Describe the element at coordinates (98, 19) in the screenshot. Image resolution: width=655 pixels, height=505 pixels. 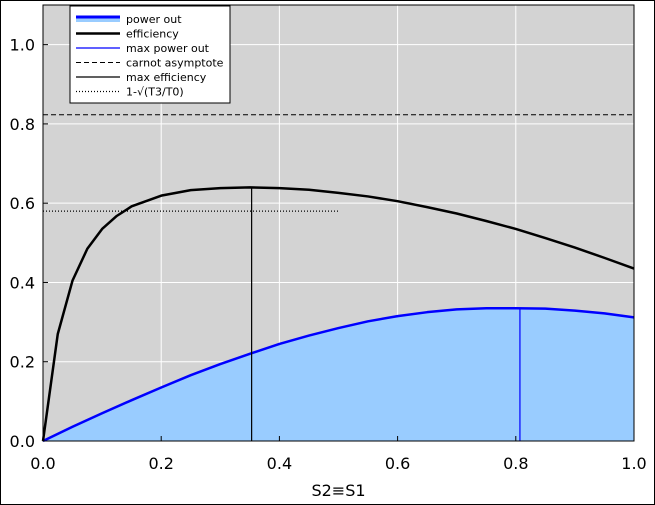
I see `legend-swatch-fill` at that location.